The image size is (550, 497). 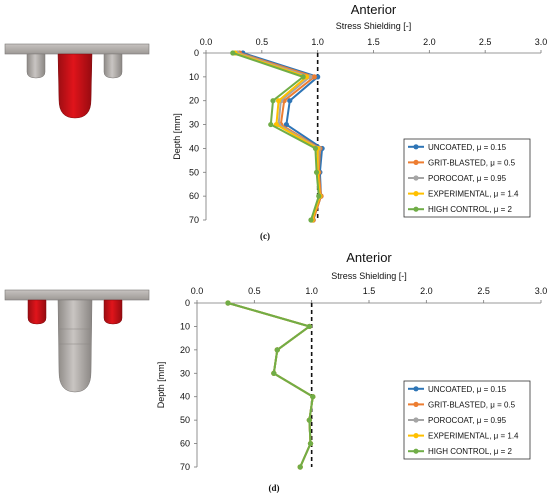 What do you see at coordinates (265, 236) in the screenshot?
I see `panel-label: (c)` at bounding box center [265, 236].